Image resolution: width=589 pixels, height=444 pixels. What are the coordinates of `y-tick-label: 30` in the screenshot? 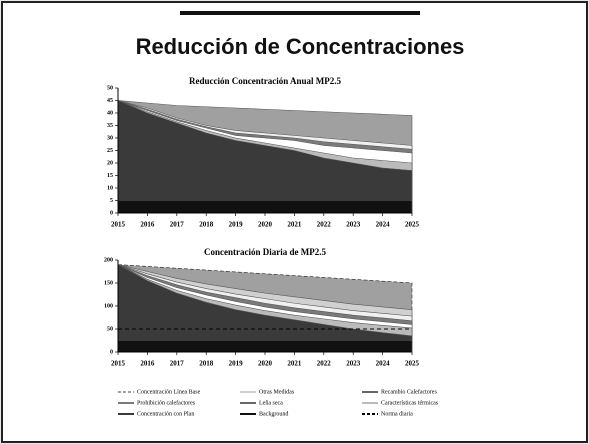 It's located at (110, 138).